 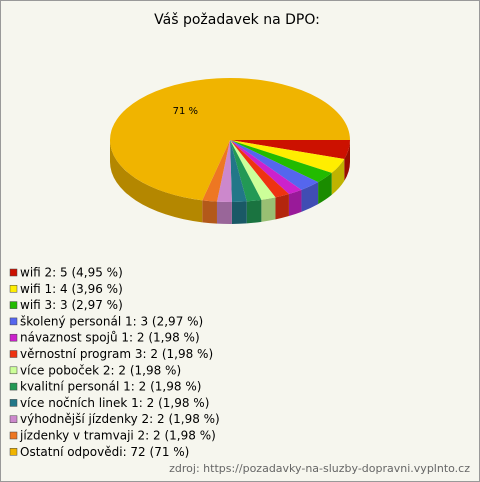 What do you see at coordinates (116, 354) in the screenshot?
I see `legend-label: věrnostní program 3: 2 (1,98 %)` at bounding box center [116, 354].